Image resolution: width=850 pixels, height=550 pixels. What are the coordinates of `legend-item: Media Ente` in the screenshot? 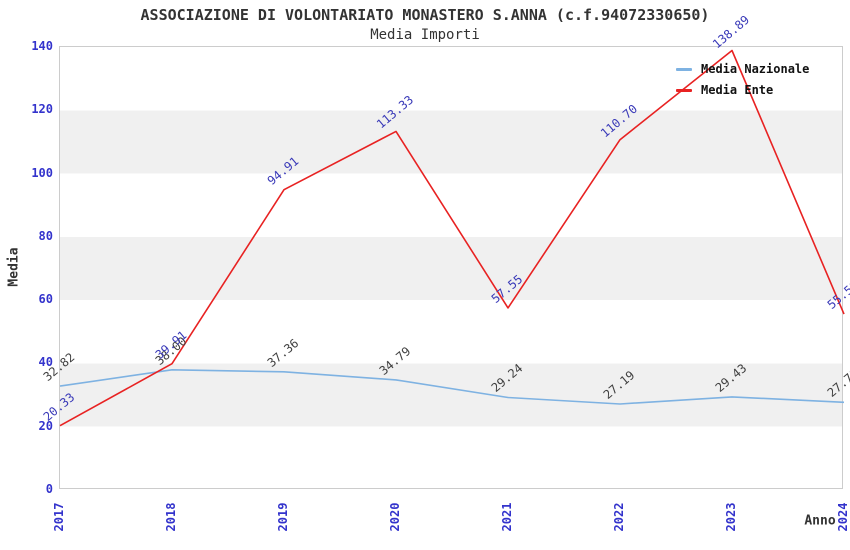 It's located at (742, 90).